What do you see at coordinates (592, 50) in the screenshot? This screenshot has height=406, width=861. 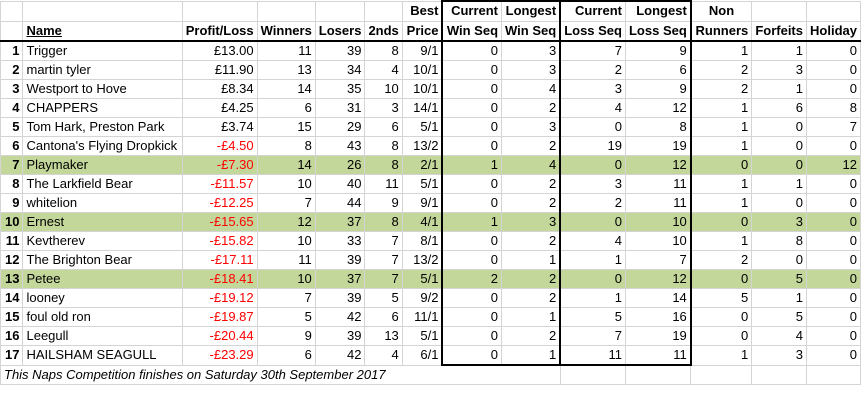 I see `current-loss-seq-cell: 7` at bounding box center [592, 50].